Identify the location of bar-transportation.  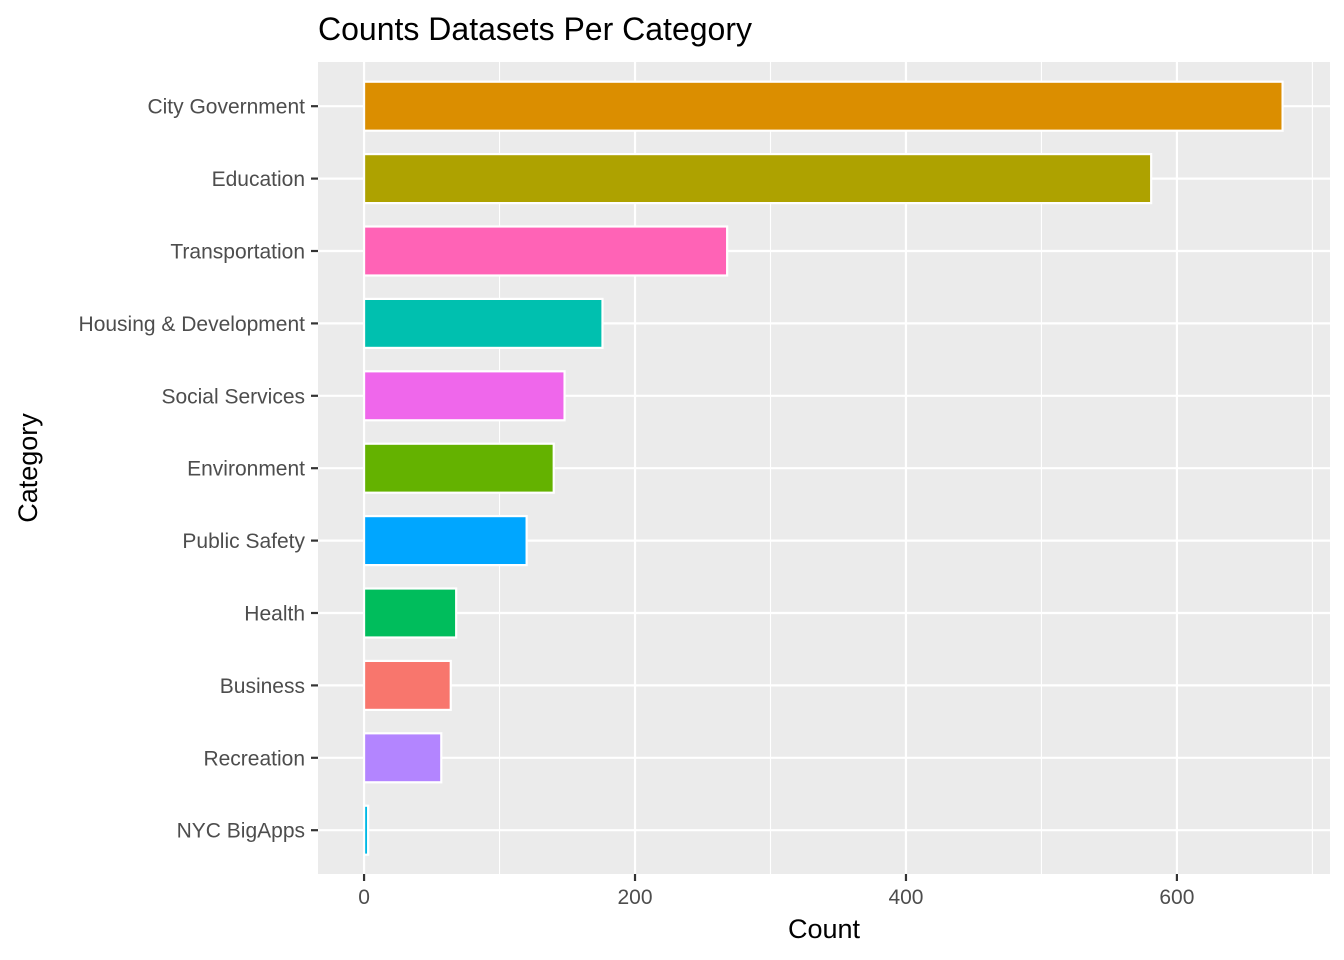
(545, 251).